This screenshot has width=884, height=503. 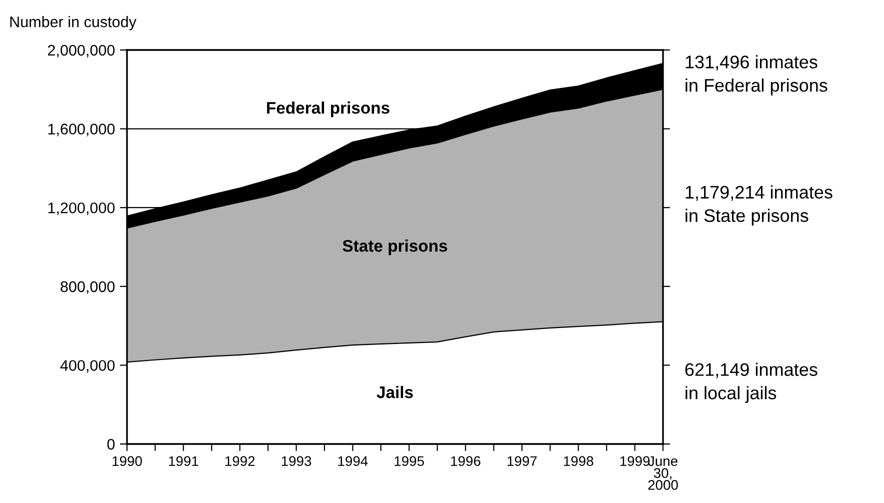 What do you see at coordinates (579, 461) in the screenshot?
I see `x-tick-label: 1998` at bounding box center [579, 461].